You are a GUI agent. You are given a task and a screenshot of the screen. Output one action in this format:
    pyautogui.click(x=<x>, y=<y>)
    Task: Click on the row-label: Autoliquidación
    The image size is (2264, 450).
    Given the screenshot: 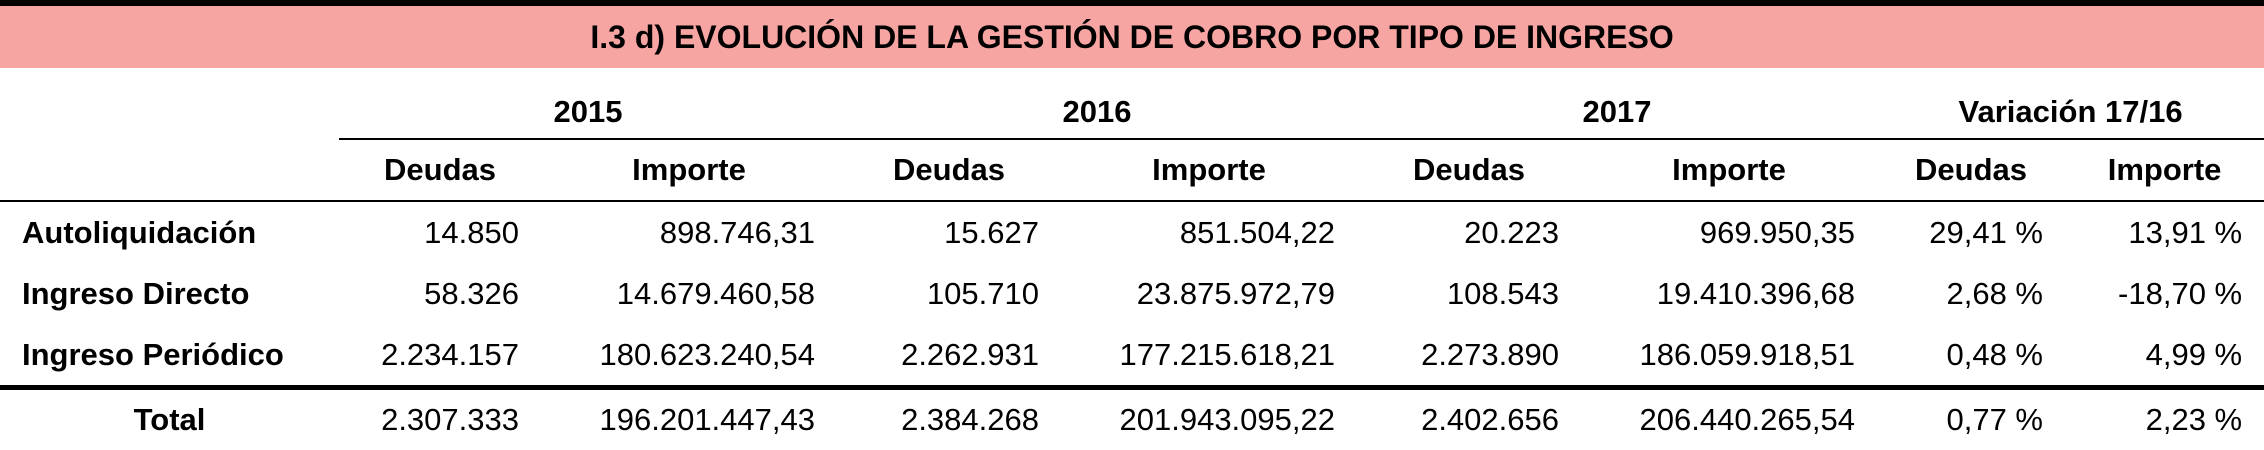 What is the action you would take?
    pyautogui.click(x=169, y=232)
    